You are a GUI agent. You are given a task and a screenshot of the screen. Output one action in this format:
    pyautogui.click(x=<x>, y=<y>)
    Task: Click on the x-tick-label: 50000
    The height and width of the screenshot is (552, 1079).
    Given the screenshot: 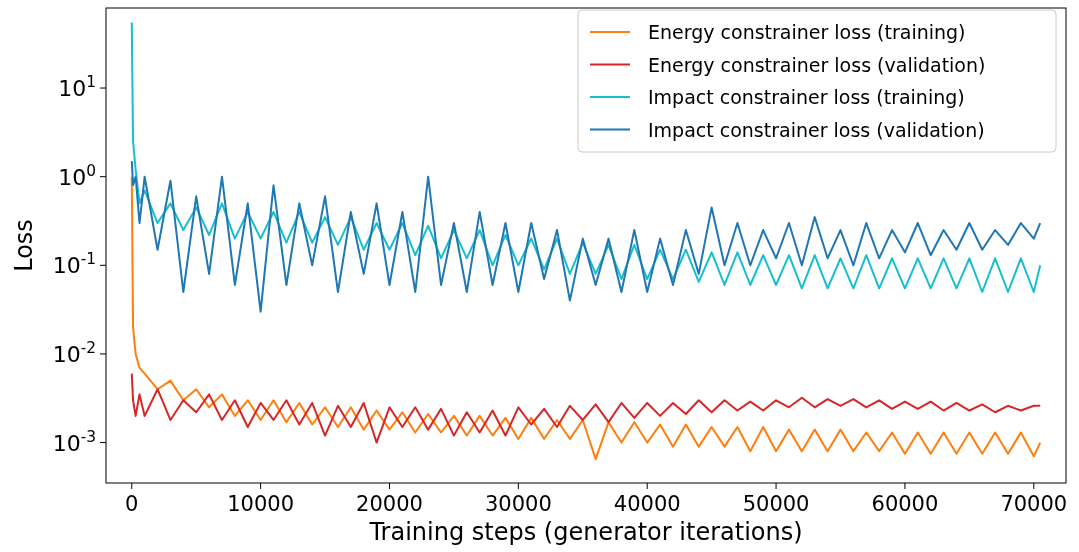 What is the action you would take?
    pyautogui.click(x=776, y=504)
    